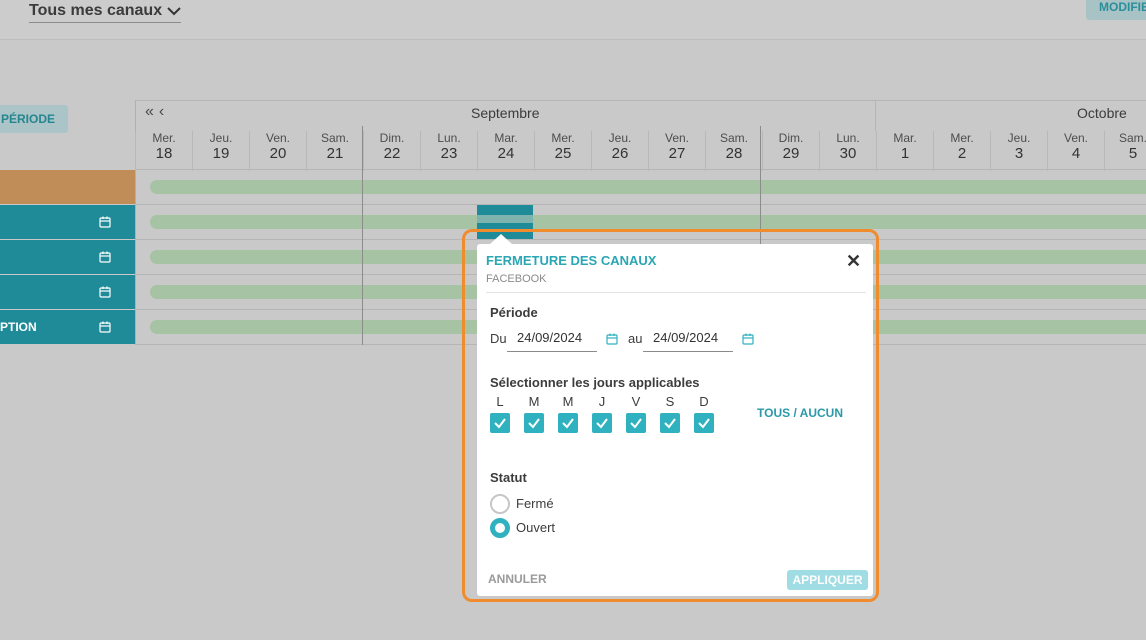 This screenshot has width=1146, height=640. Describe the element at coordinates (221, 153) in the screenshot. I see `day-number: 19` at that location.